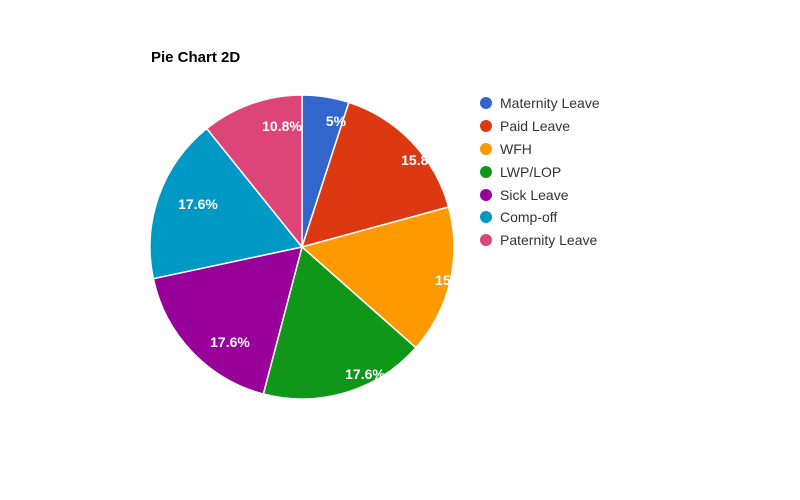 This screenshot has width=800, height=500. Describe the element at coordinates (365, 374) in the screenshot. I see `slice-label-lwp-lop: 17.6%` at that location.